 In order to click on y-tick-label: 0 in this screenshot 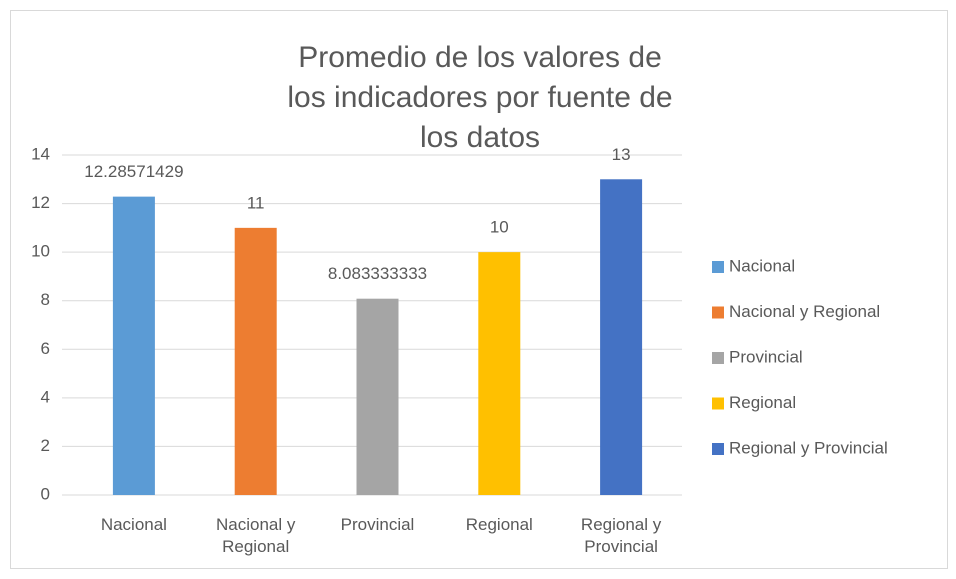, I will do `click(45, 493)`.